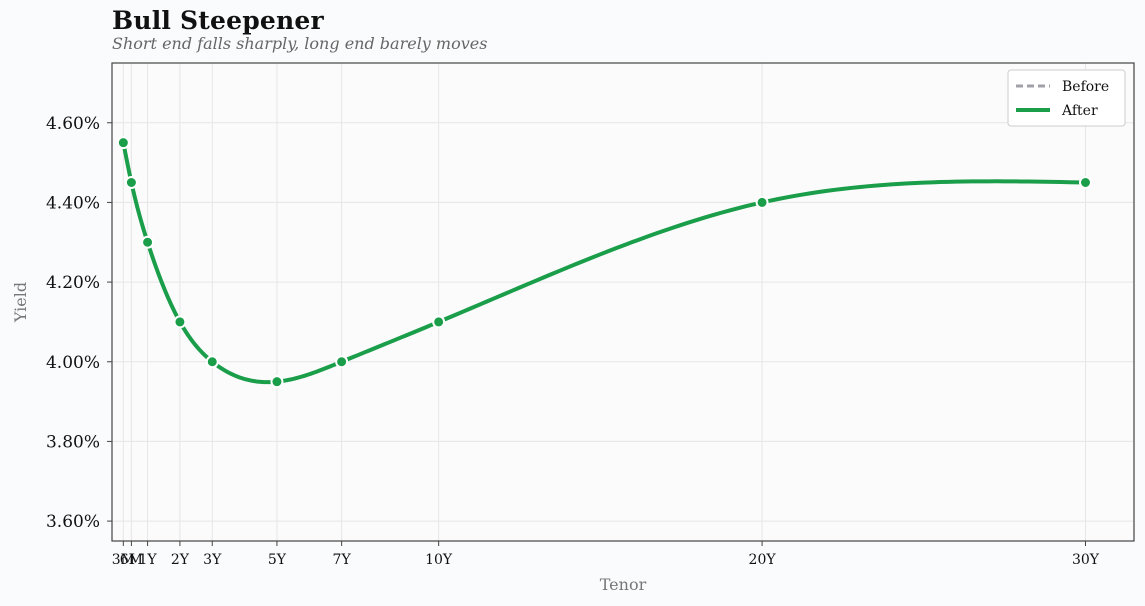 This screenshot has height=606, width=1145. What do you see at coordinates (73, 283) in the screenshot?
I see `y-tick-label: 4.20%` at bounding box center [73, 283].